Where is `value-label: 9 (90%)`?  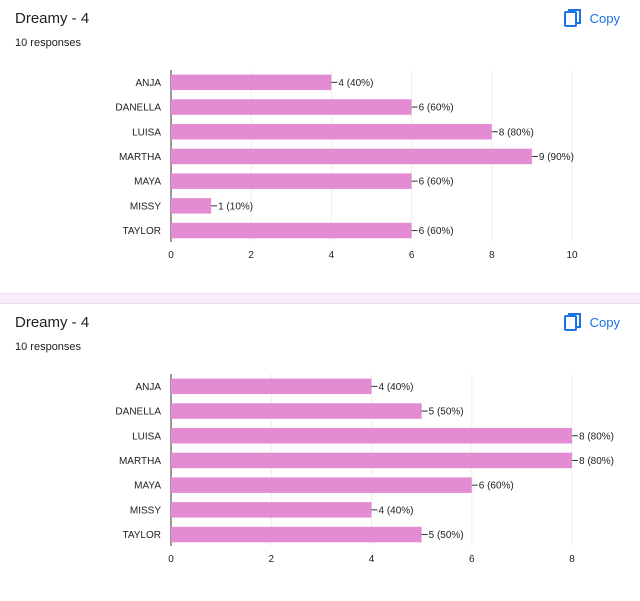 value-label: 9 (90%) is located at coordinates (556, 157).